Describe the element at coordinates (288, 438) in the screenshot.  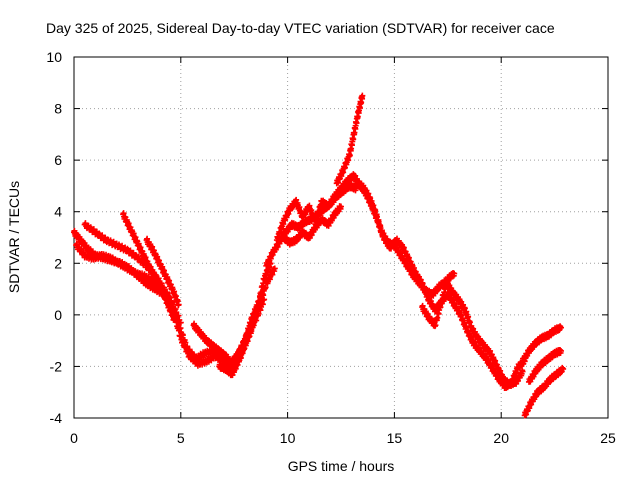
I see `x-tick-label: 10` at that location.